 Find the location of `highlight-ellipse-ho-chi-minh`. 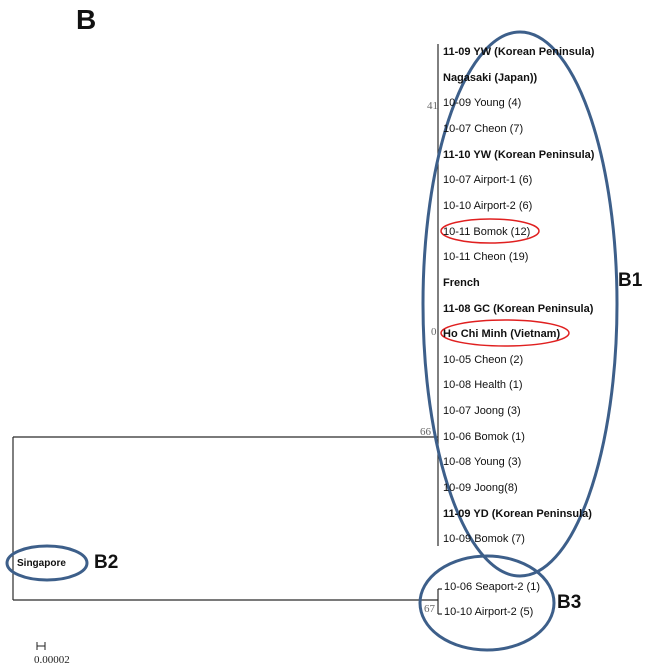

highlight-ellipse-ho-chi-minh is located at coordinates (505, 333).